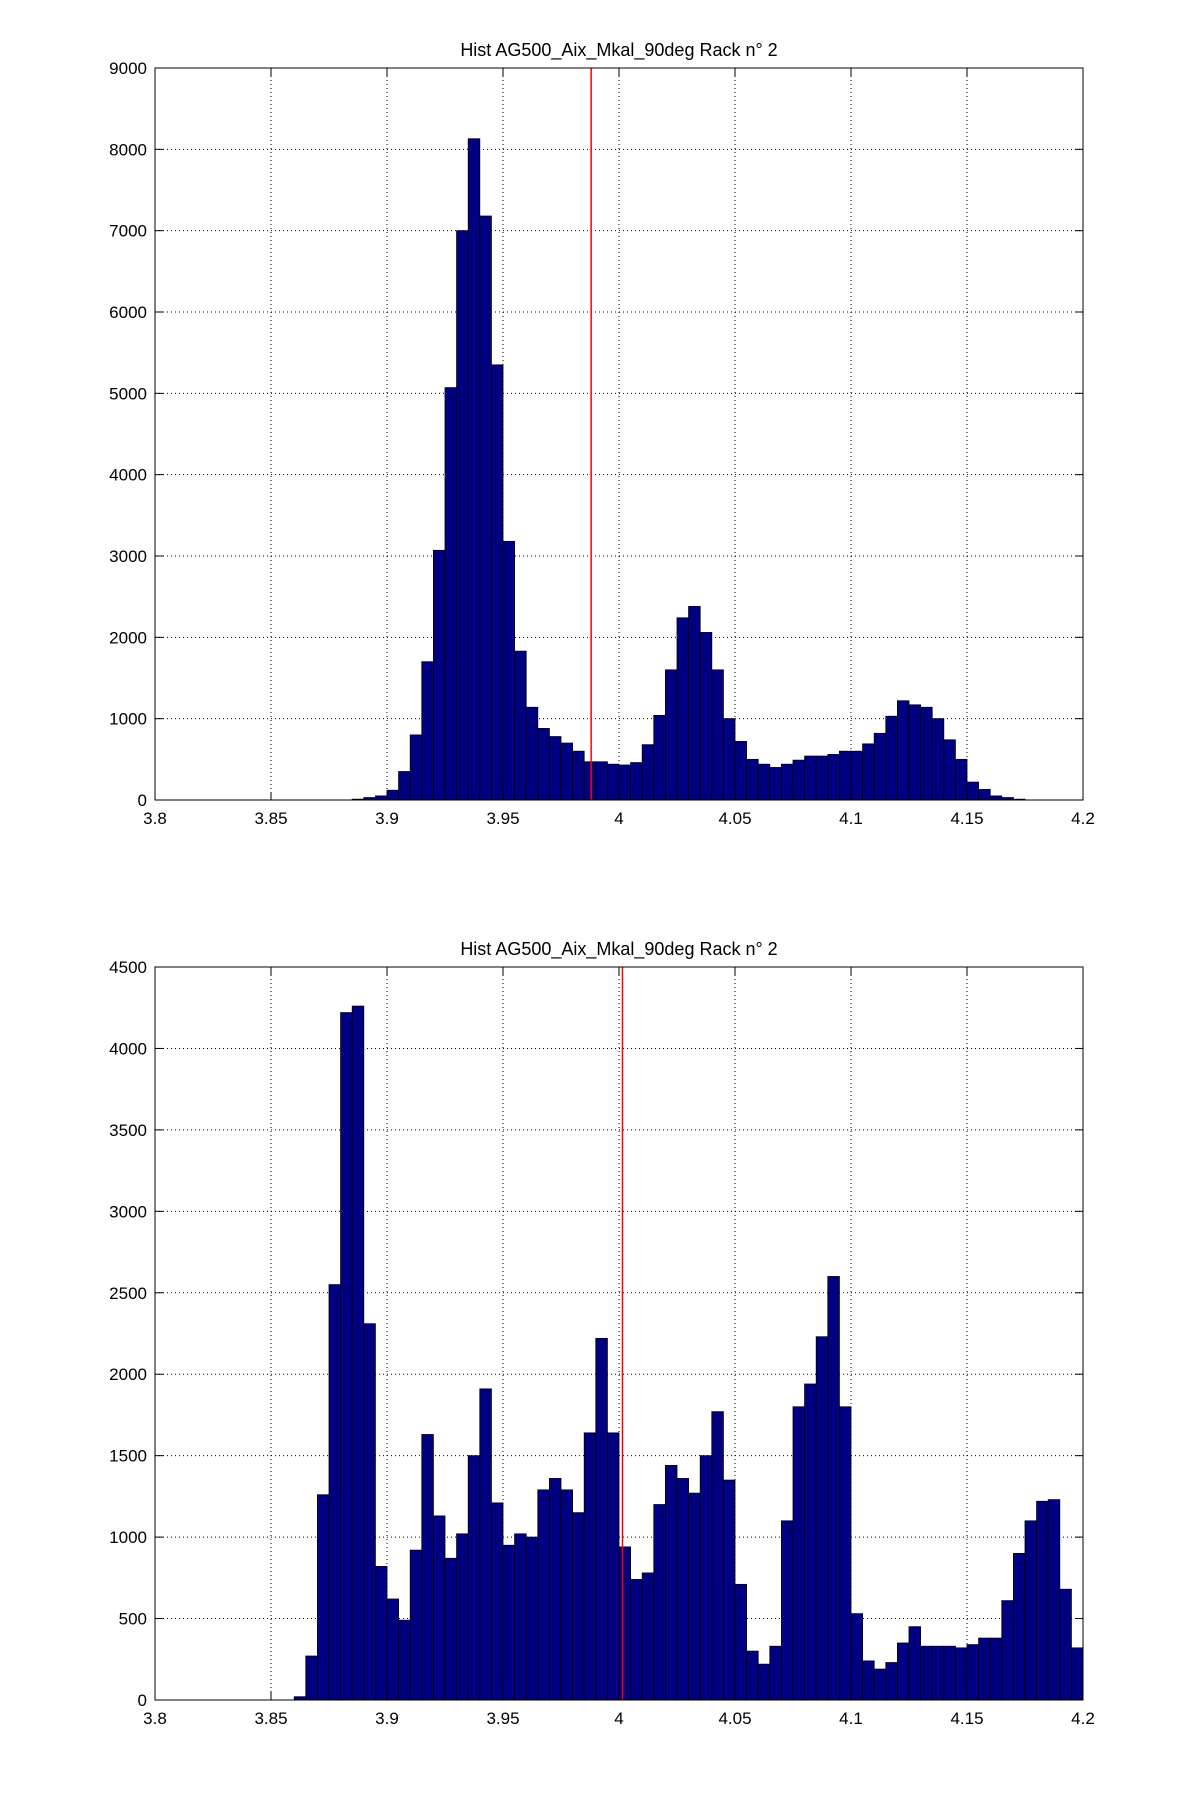 The width and height of the screenshot is (1201, 1802). I want to click on x-tick-label: 3.8, so click(155, 1718).